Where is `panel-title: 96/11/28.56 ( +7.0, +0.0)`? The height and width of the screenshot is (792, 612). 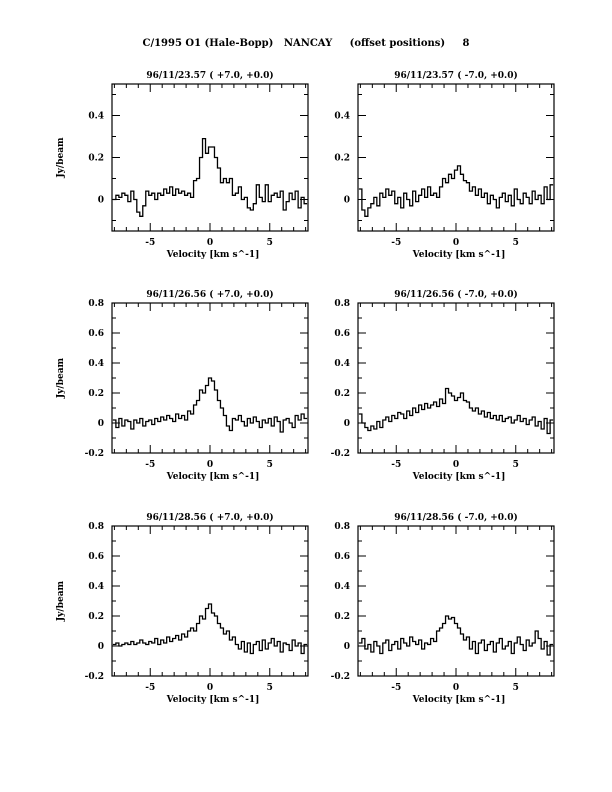
panel-title: 96/11/28.56 ( +7.0, +0.0) is located at coordinates (209, 517).